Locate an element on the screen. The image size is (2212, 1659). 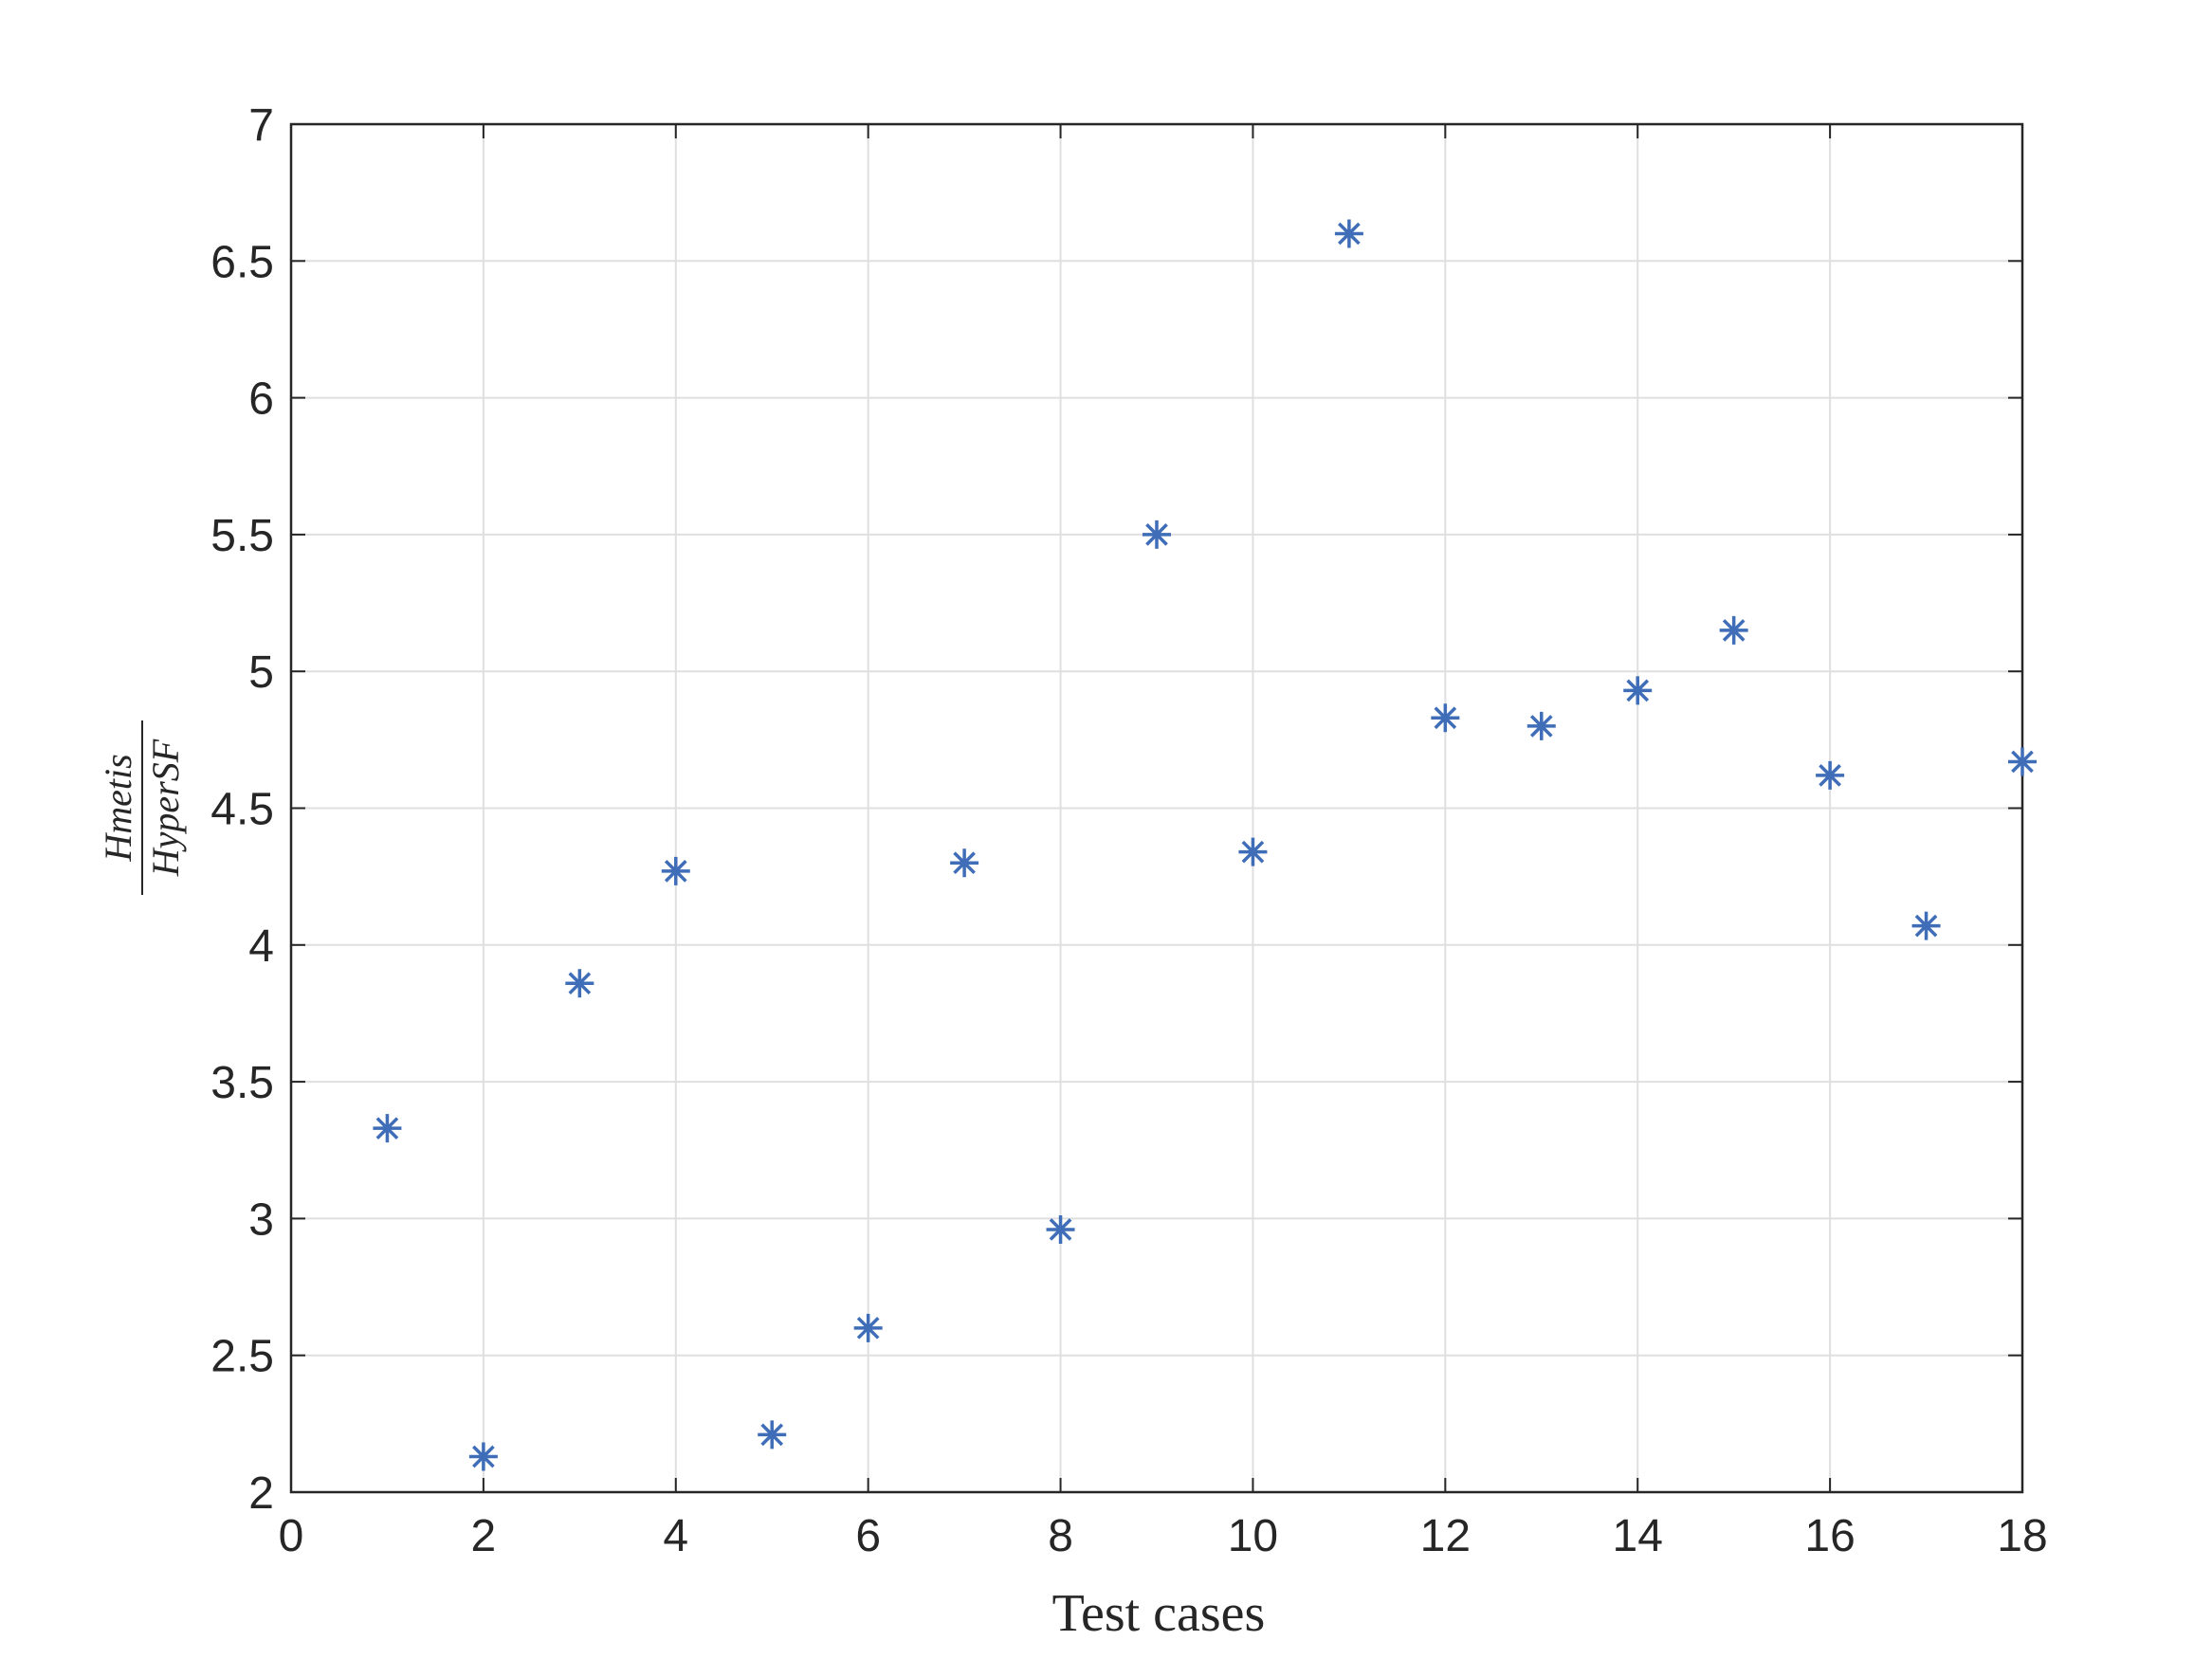
x-tick-label: 12 is located at coordinates (1445, 1536).